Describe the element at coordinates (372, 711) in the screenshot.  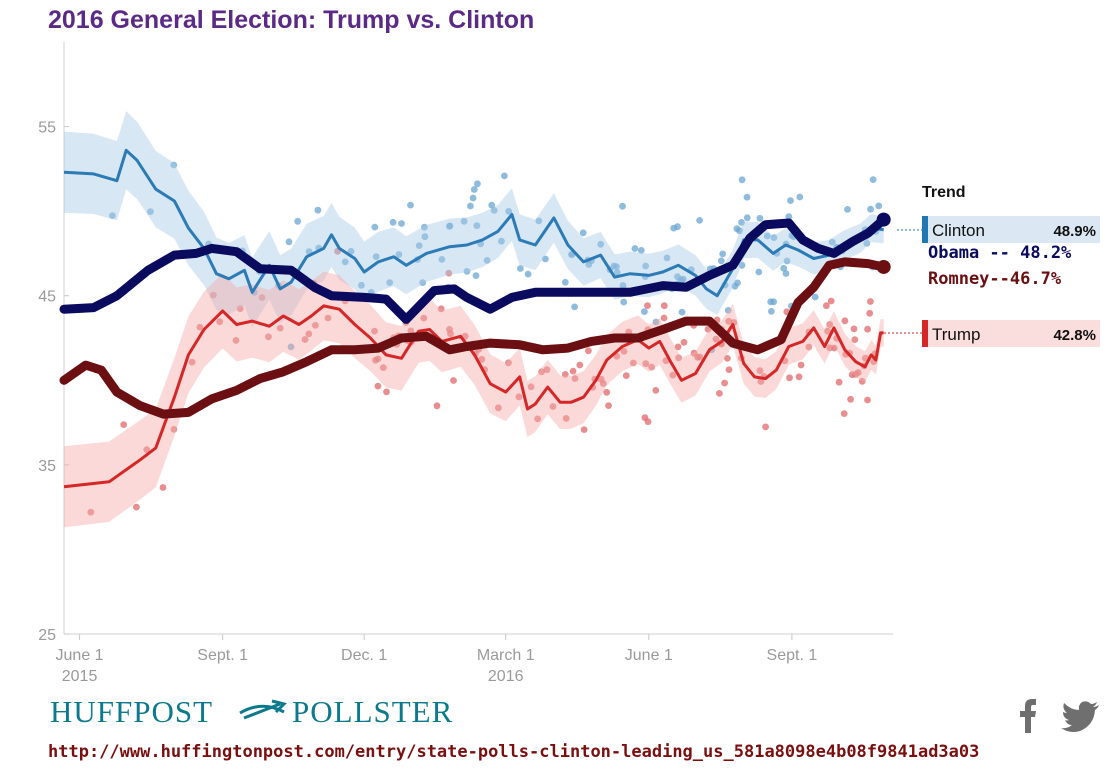
I see `logo-pollster: POLLSTER` at that location.